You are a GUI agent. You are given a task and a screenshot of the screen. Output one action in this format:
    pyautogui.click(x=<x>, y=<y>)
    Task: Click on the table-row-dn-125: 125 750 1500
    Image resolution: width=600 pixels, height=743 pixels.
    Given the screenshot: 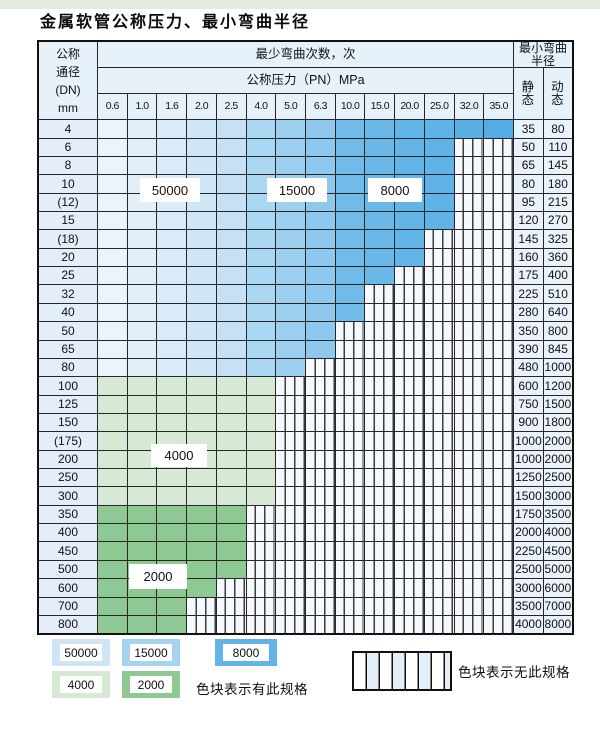 What is the action you would take?
    pyautogui.click(x=305, y=404)
    